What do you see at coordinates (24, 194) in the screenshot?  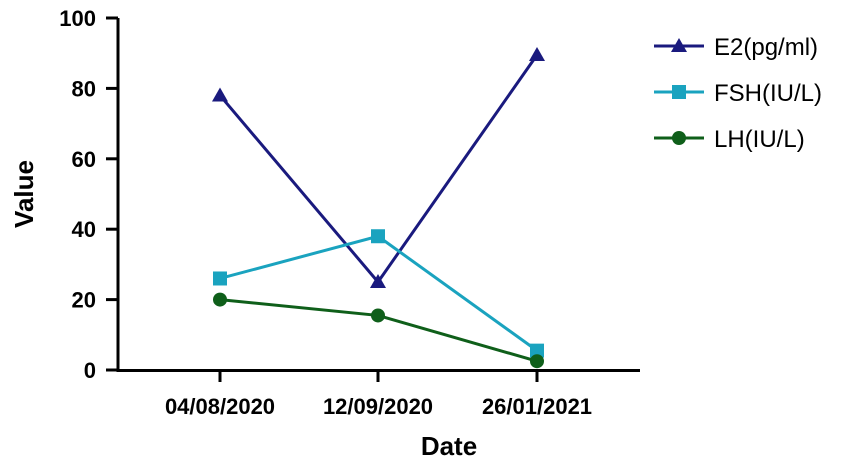 I see `y-axis-title: Value` at bounding box center [24, 194].